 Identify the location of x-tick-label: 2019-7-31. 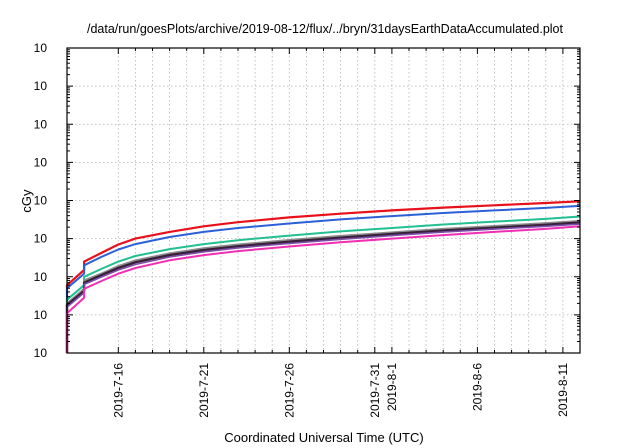
(375, 390).